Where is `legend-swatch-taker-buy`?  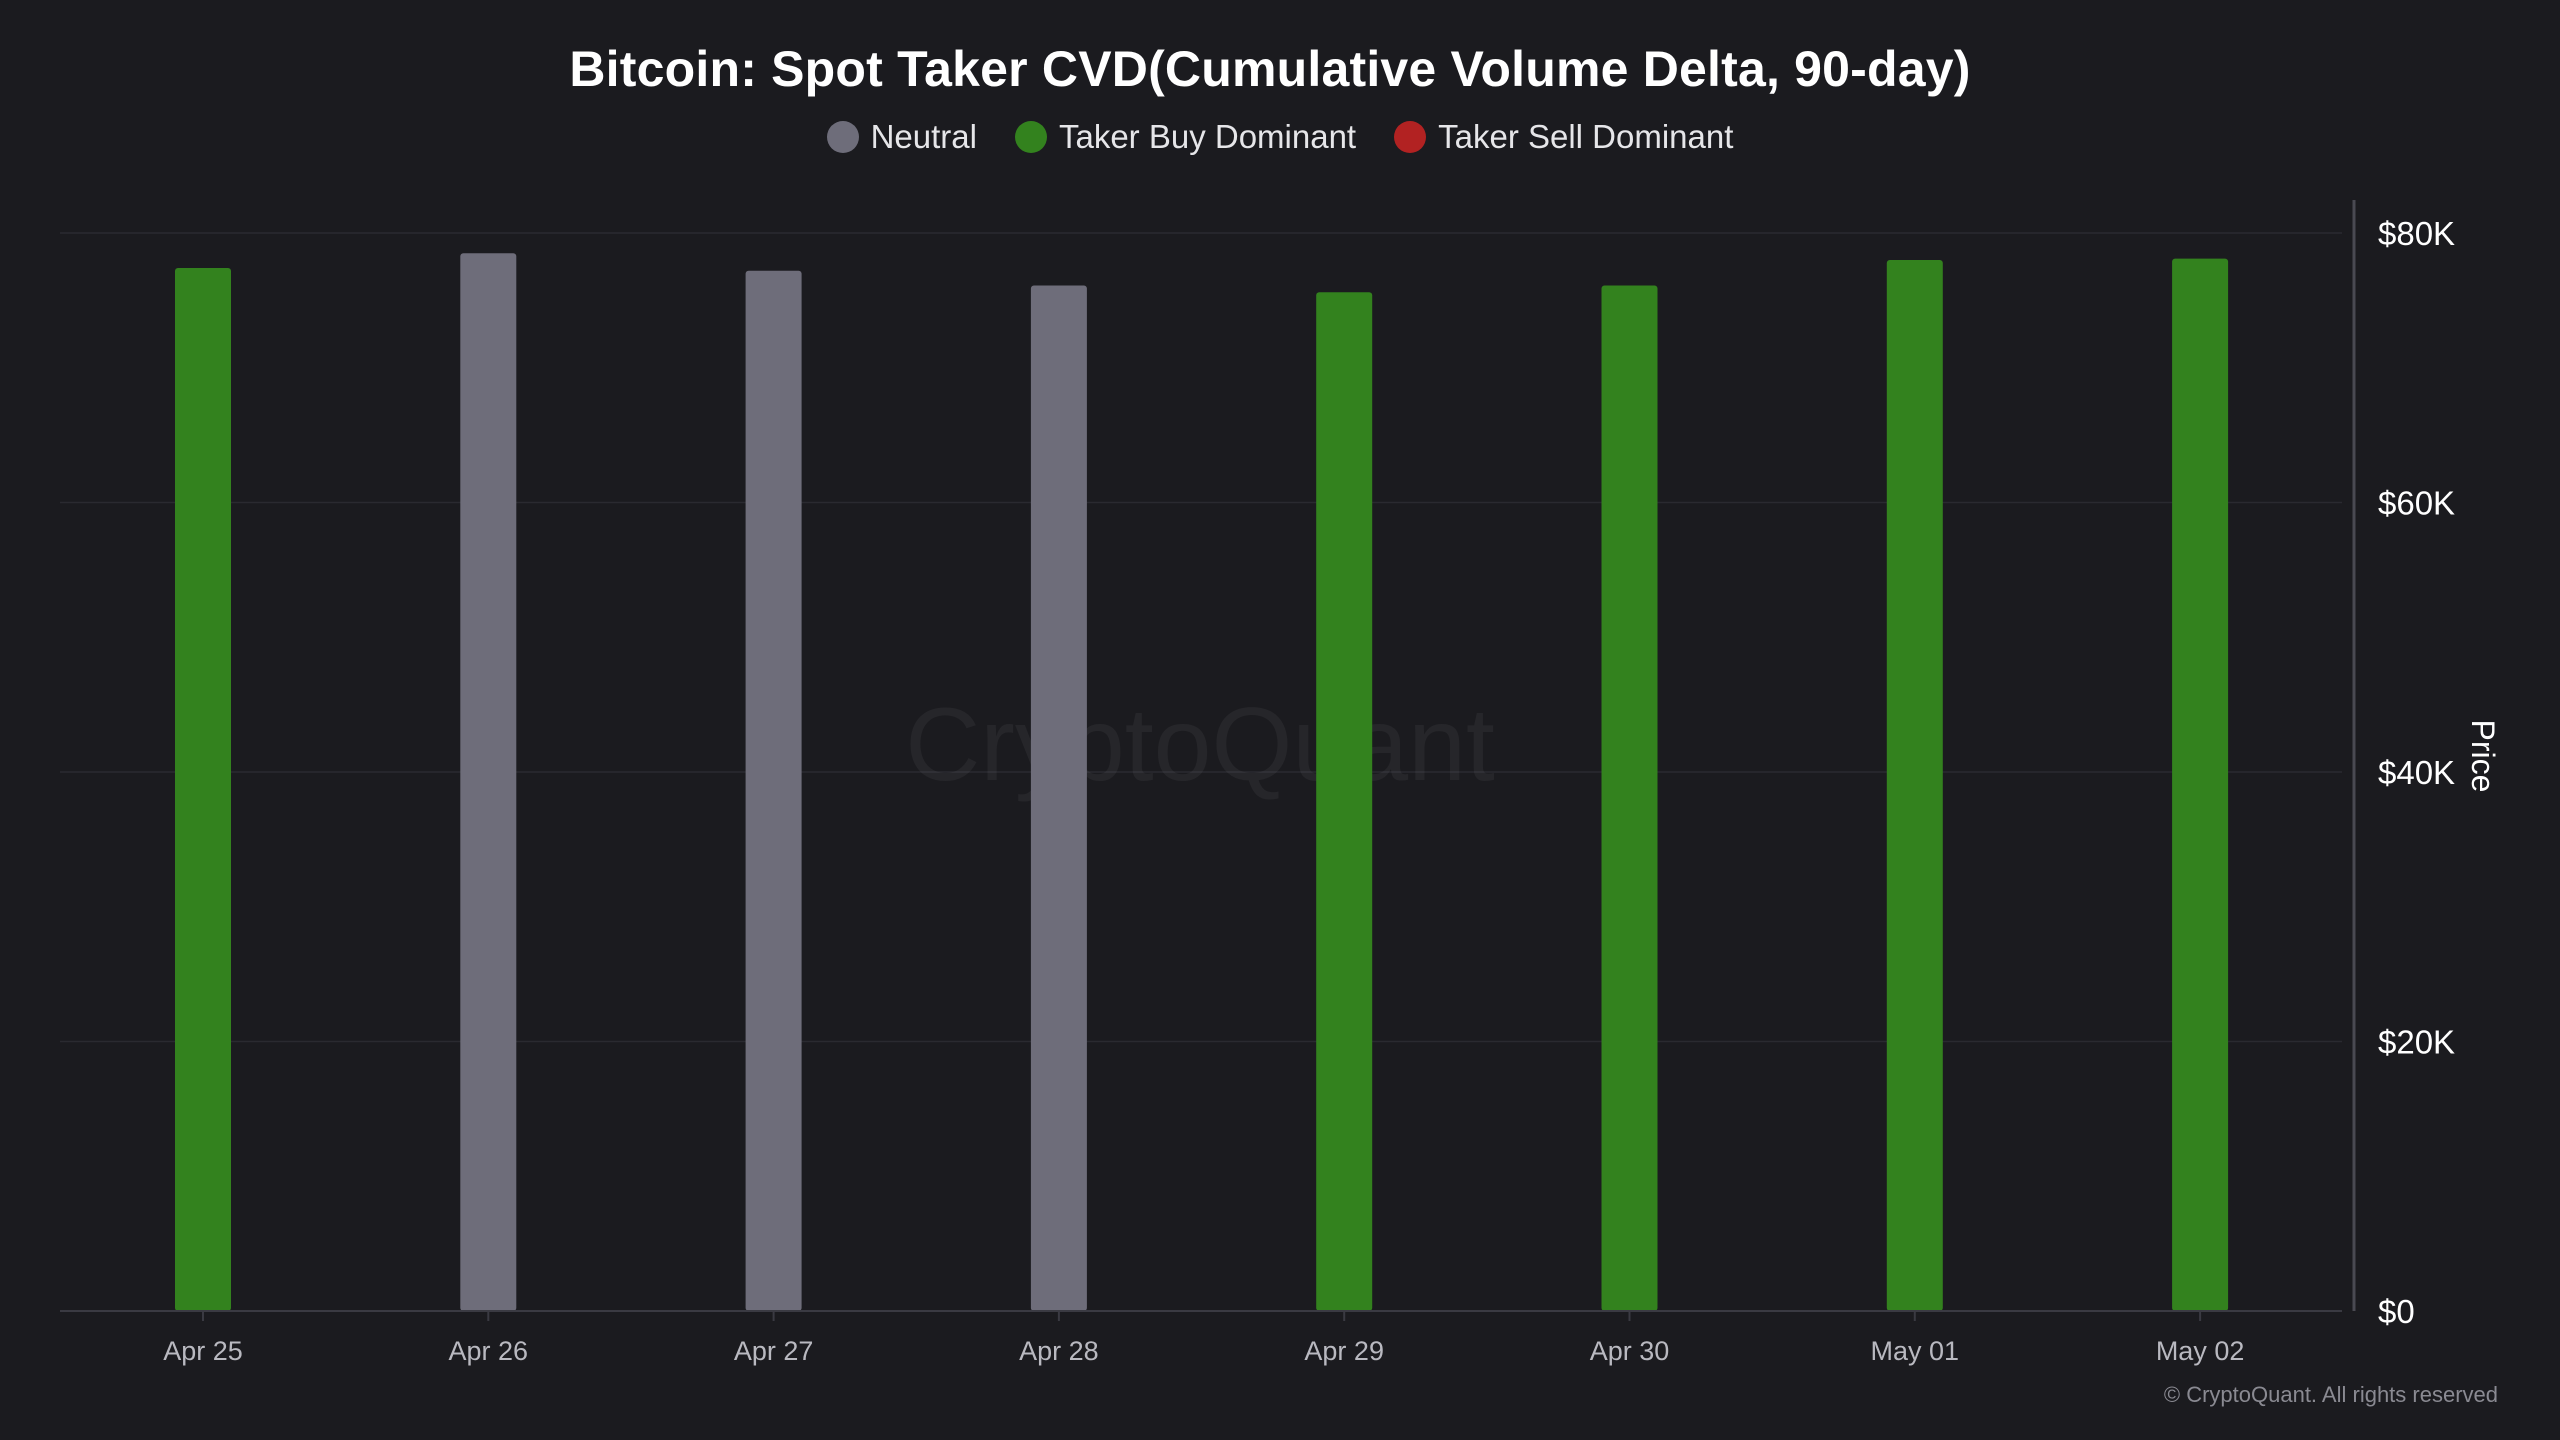 legend-swatch-taker-buy is located at coordinates (1030, 137).